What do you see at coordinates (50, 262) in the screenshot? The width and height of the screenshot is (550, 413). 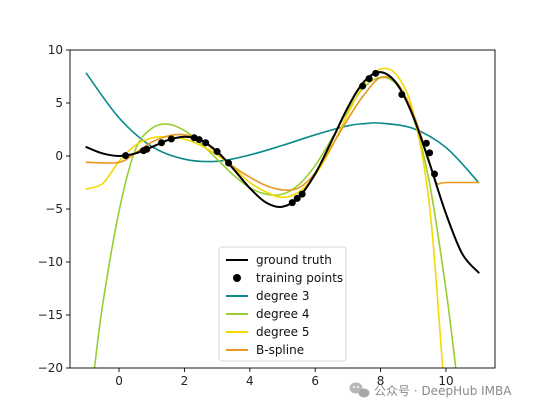 I see `y-tick-label: −10` at bounding box center [50, 262].